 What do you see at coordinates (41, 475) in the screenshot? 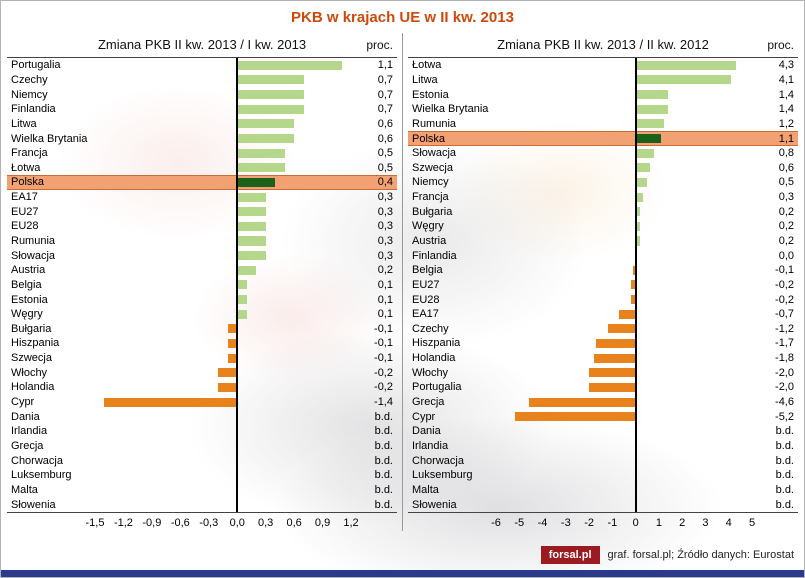
I see `country-label: Luksemburg` at bounding box center [41, 475].